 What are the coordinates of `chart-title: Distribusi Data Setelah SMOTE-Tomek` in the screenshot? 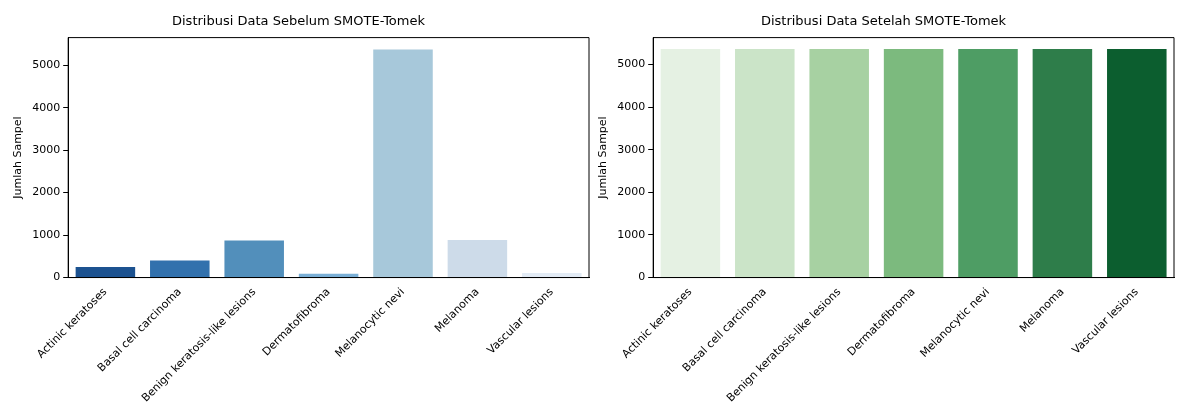 It's located at (883, 21).